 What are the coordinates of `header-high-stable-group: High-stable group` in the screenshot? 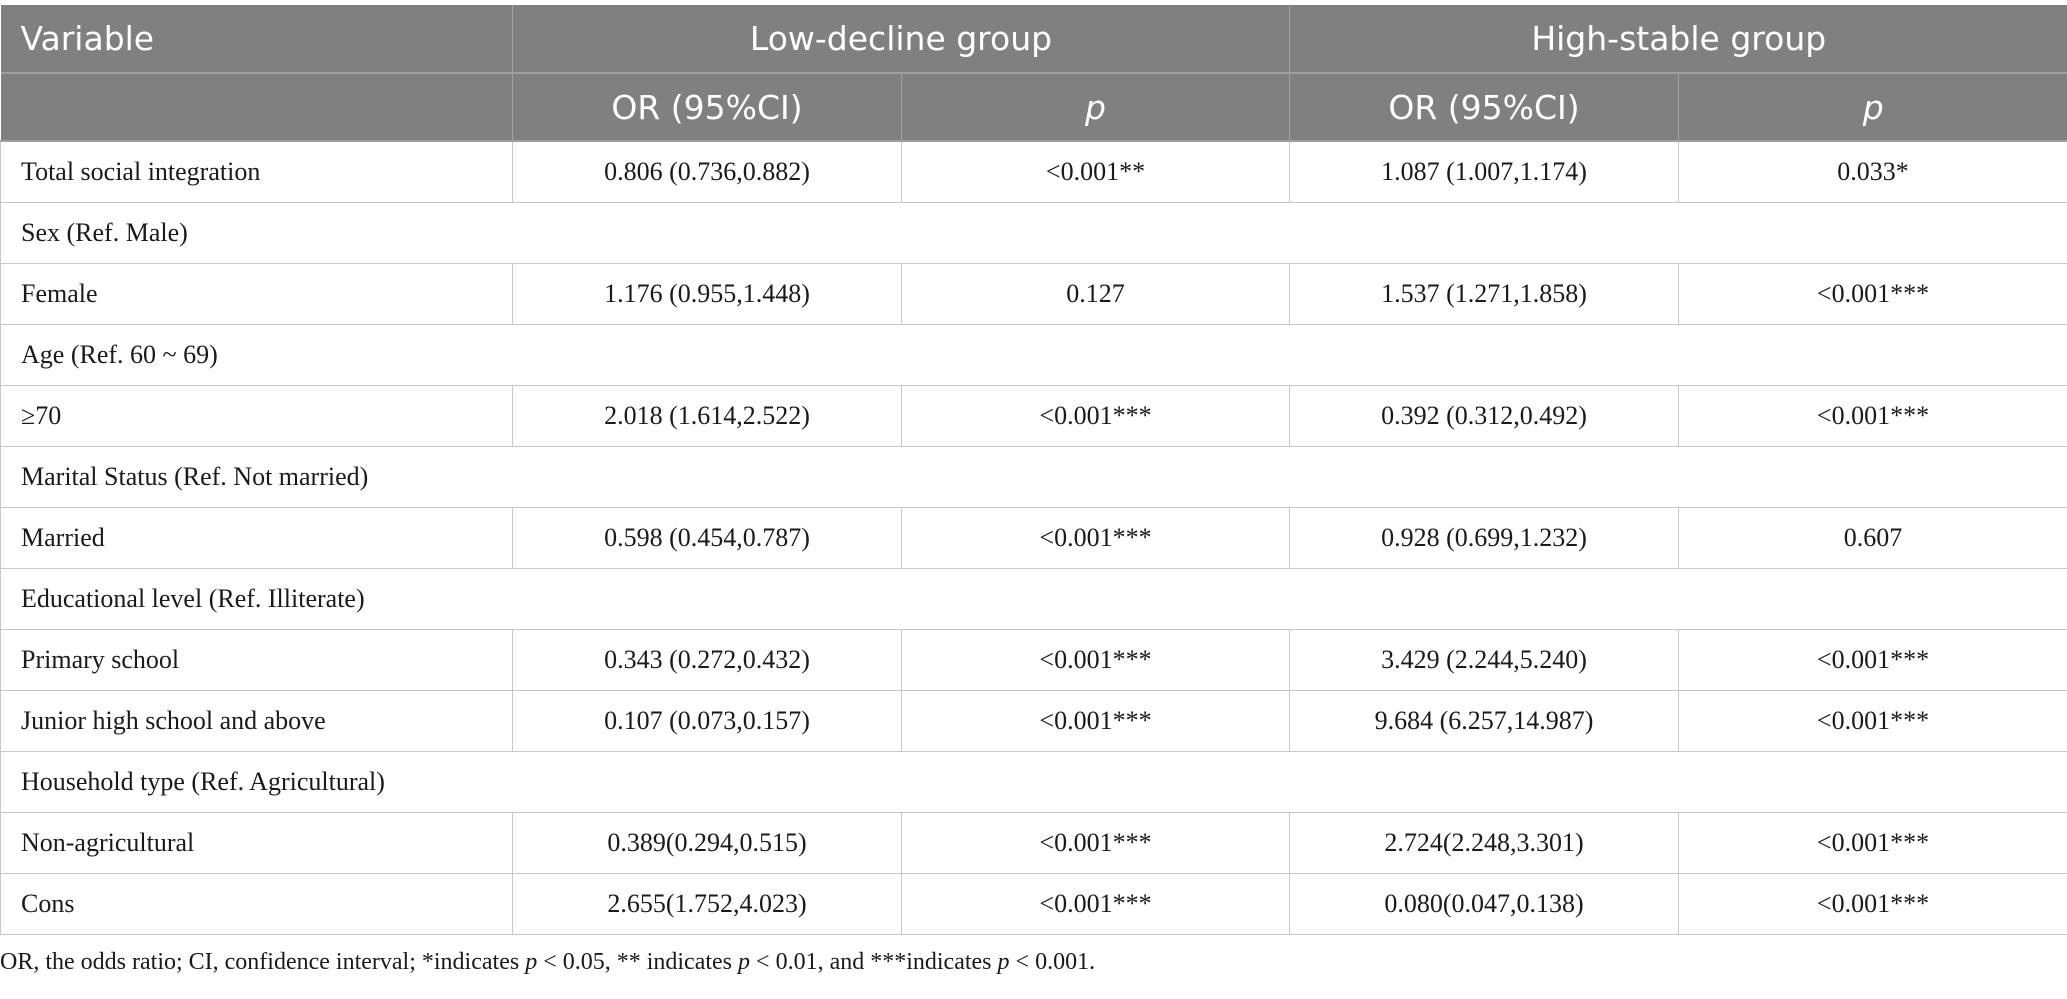 It's located at (1677, 39).